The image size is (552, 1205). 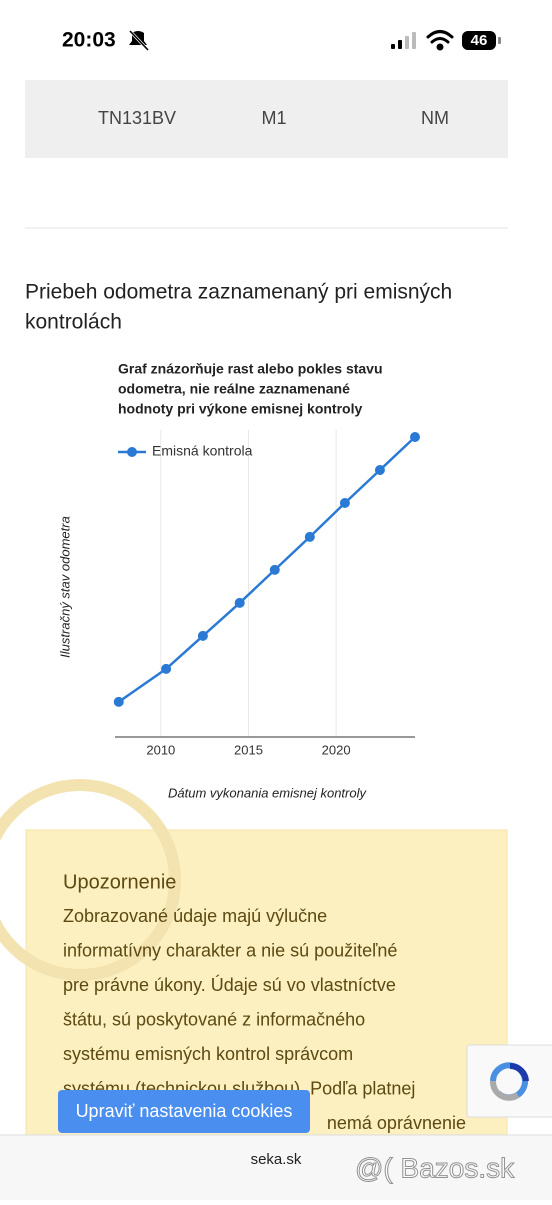 I want to click on x-axis-label: Dátum vykonania emisnej kontroly, so click(x=267, y=792).